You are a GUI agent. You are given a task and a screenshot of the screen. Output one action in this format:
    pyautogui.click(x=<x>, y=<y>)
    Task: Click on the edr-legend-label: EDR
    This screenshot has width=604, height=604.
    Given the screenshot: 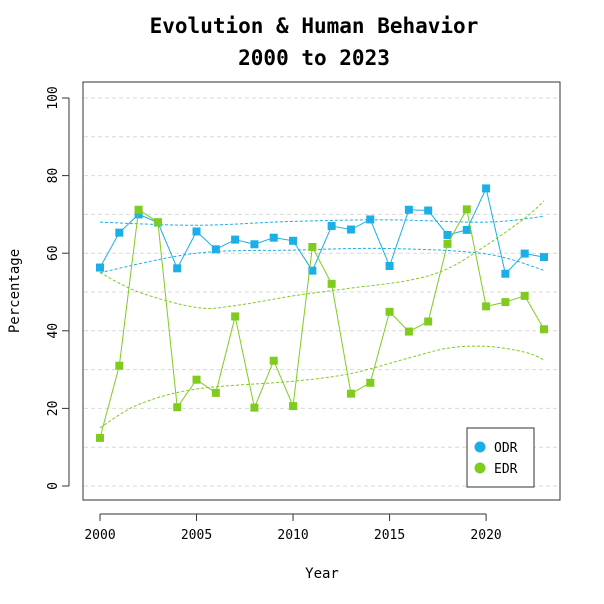 What is the action you would take?
    pyautogui.click(x=506, y=469)
    